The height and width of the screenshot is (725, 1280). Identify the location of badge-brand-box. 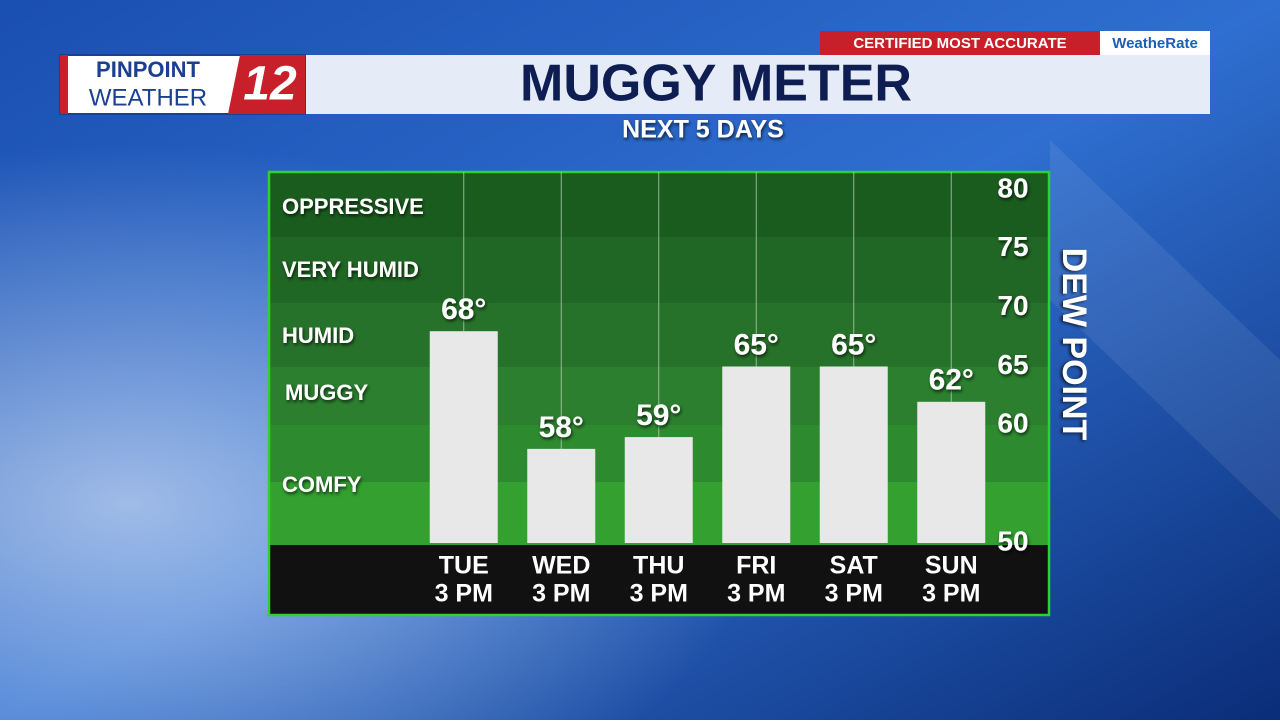
(1155, 43).